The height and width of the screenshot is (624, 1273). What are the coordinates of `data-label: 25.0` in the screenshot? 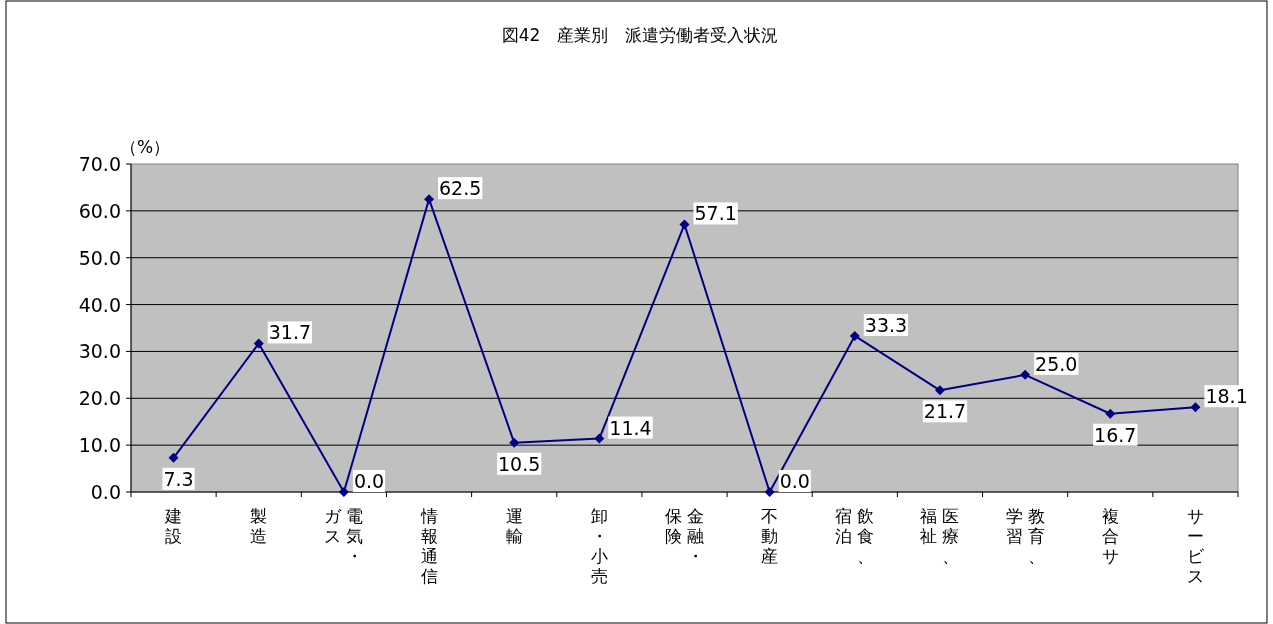 It's located at (1056, 363).